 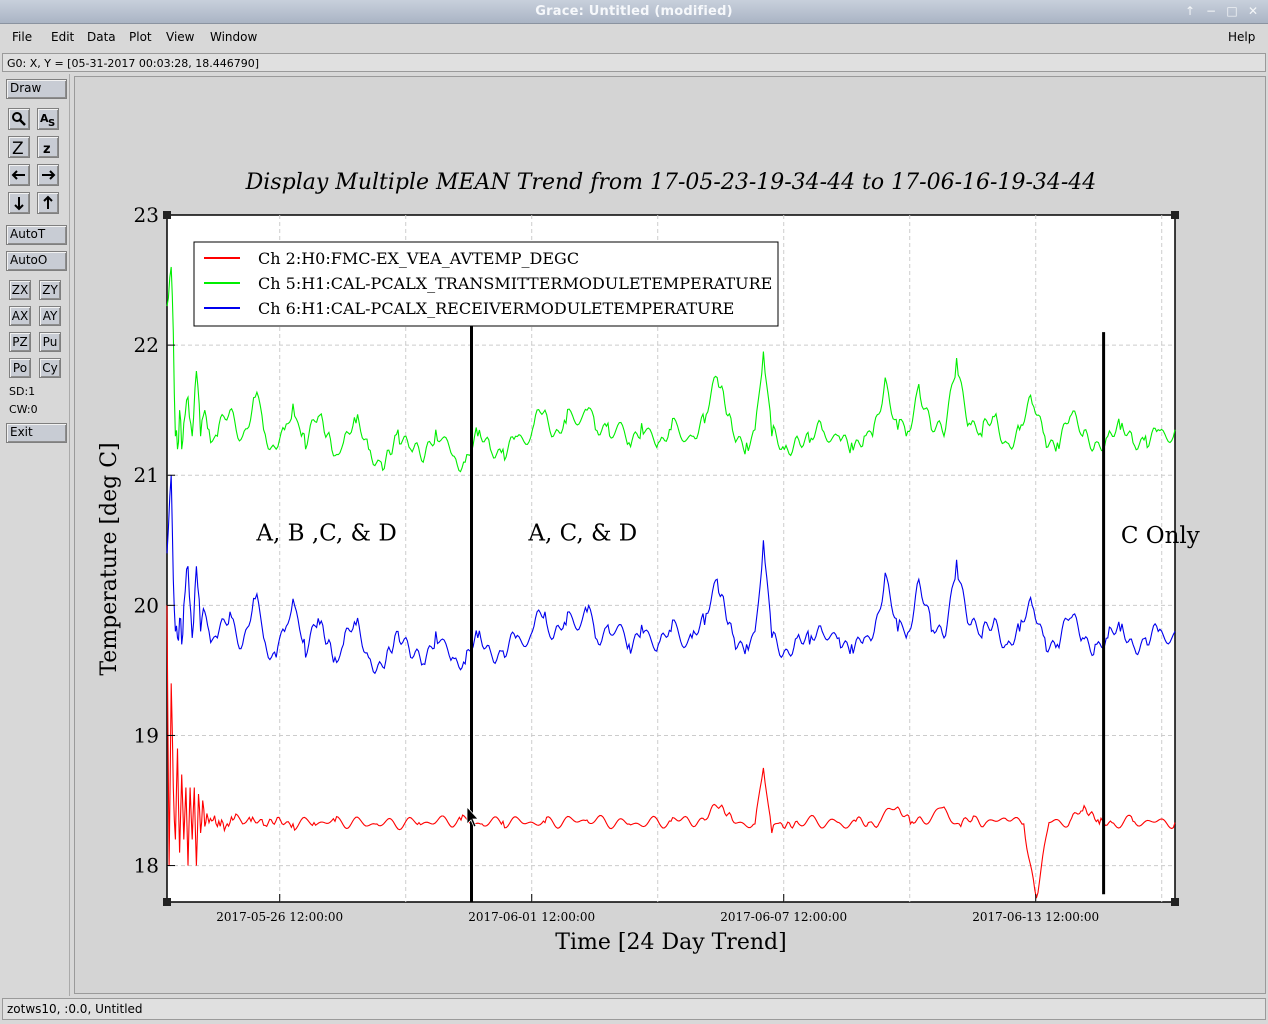 I want to click on x-tick-label-3: 2017-06-13 12:00:00, so click(x=1035, y=917).